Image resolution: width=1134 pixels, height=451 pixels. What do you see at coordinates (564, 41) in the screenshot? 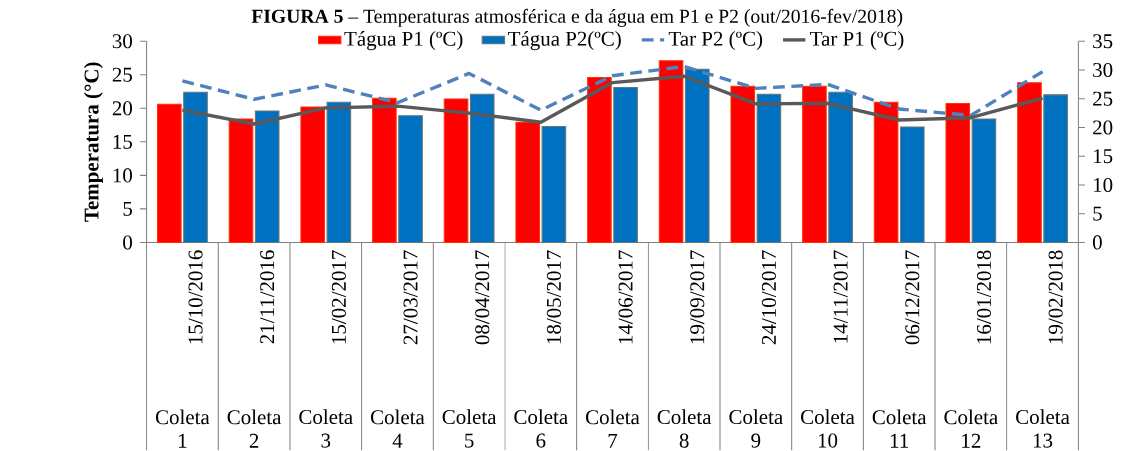
I see `legend-label: Tágua P2(ºC)` at bounding box center [564, 41].